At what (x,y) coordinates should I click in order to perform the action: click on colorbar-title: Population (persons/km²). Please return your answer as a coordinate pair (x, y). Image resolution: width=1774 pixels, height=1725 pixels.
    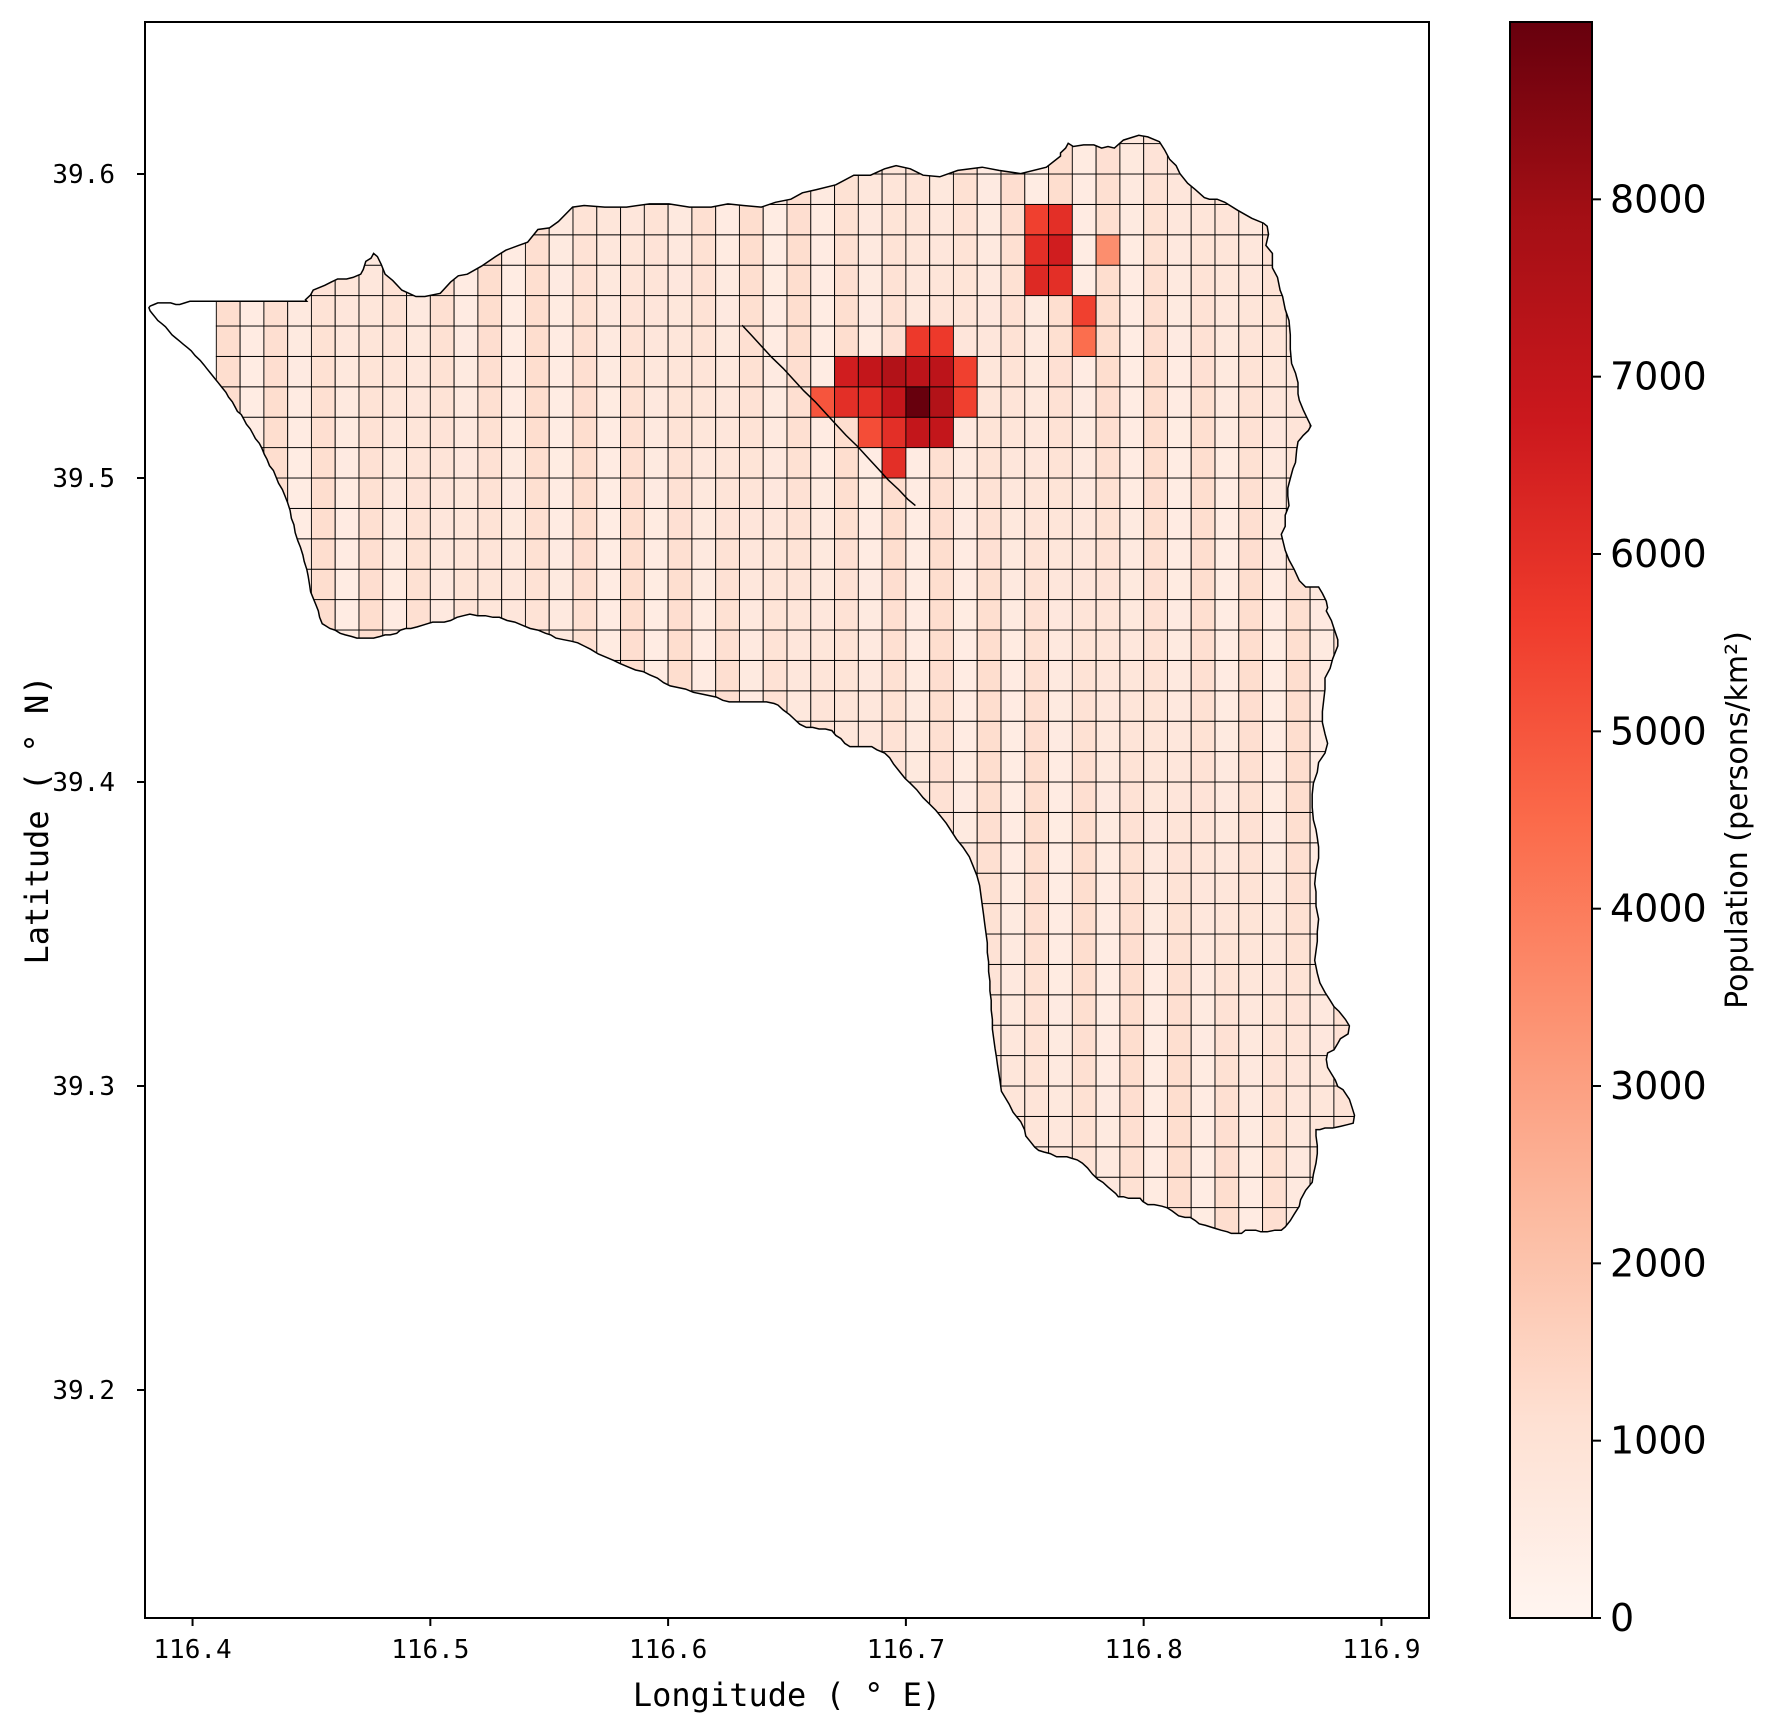
    Looking at the image, I should click on (1737, 820).